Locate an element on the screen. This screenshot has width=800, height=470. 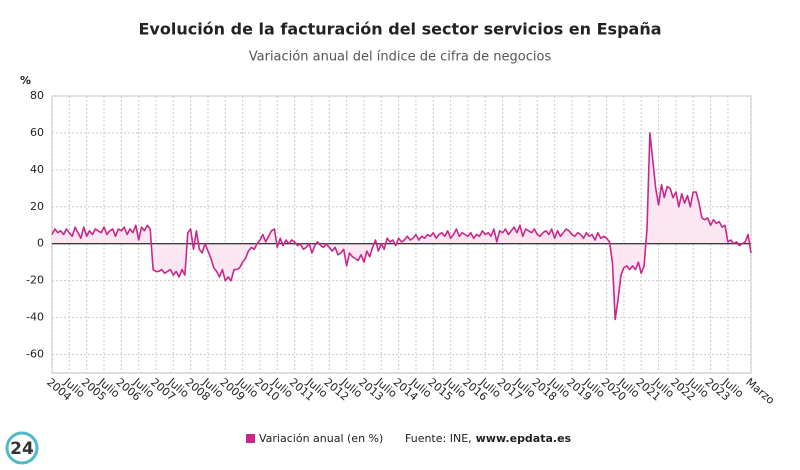
y-tick-label: -40 is located at coordinates (35, 317).